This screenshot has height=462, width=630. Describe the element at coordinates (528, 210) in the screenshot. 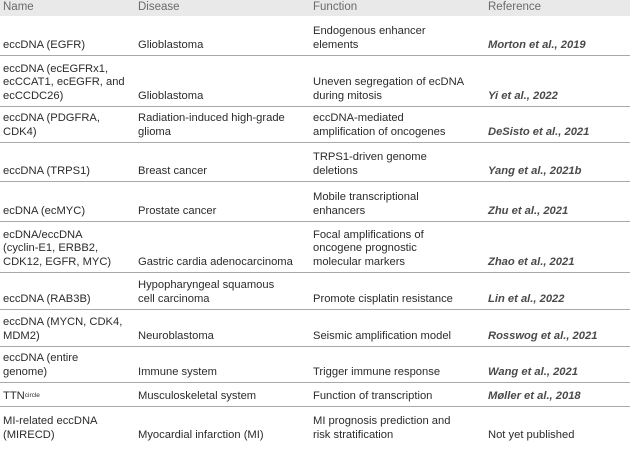

I see `cell-reference: Zhu et al., 2021` at that location.